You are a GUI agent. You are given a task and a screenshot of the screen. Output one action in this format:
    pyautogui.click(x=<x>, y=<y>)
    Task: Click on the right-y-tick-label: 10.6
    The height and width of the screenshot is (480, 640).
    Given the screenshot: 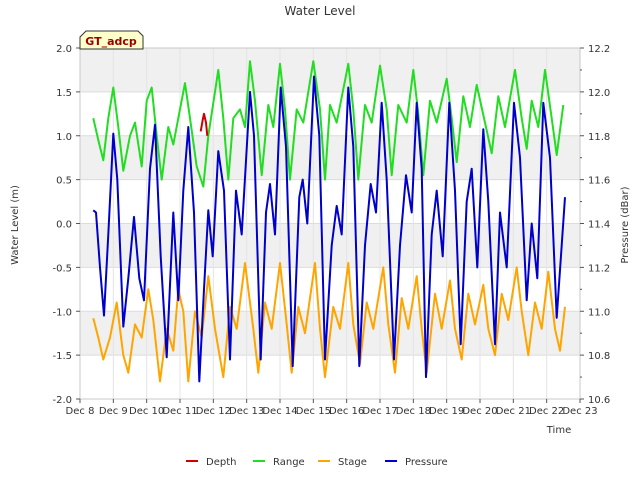 What is the action you would take?
    pyautogui.click(x=599, y=400)
    